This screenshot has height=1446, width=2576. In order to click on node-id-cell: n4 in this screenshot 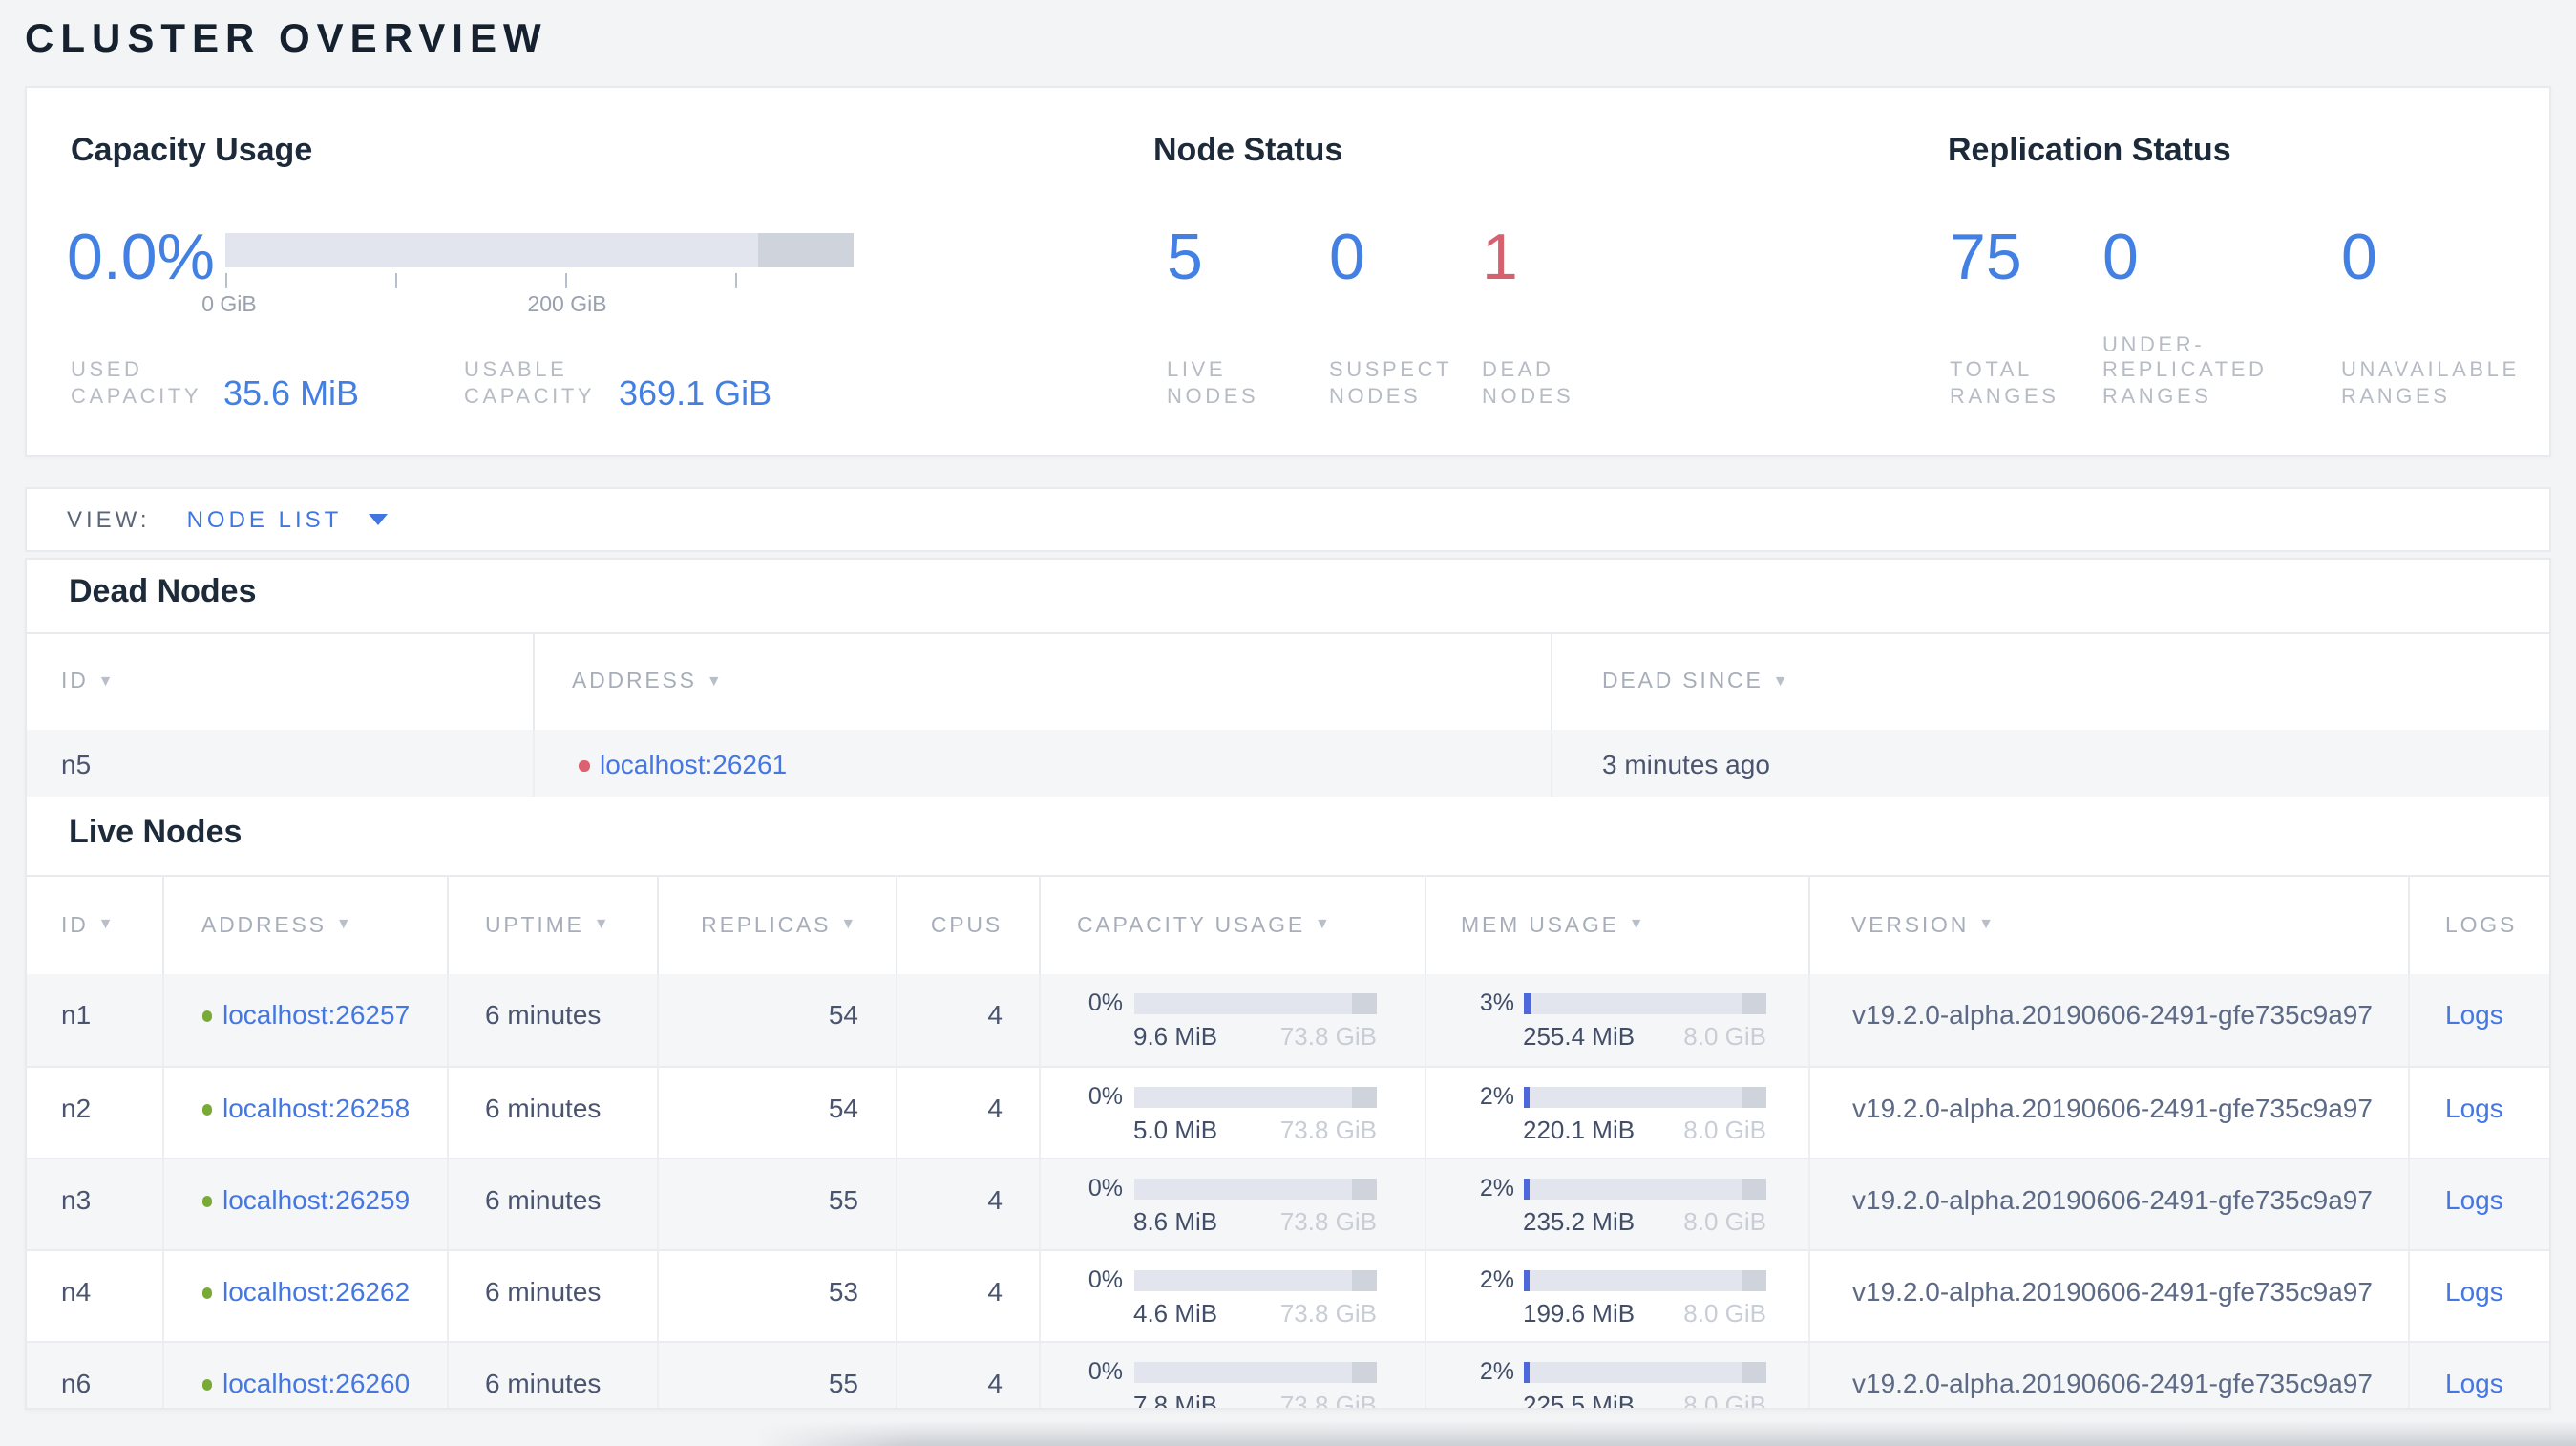, I will do `click(95, 1296)`.